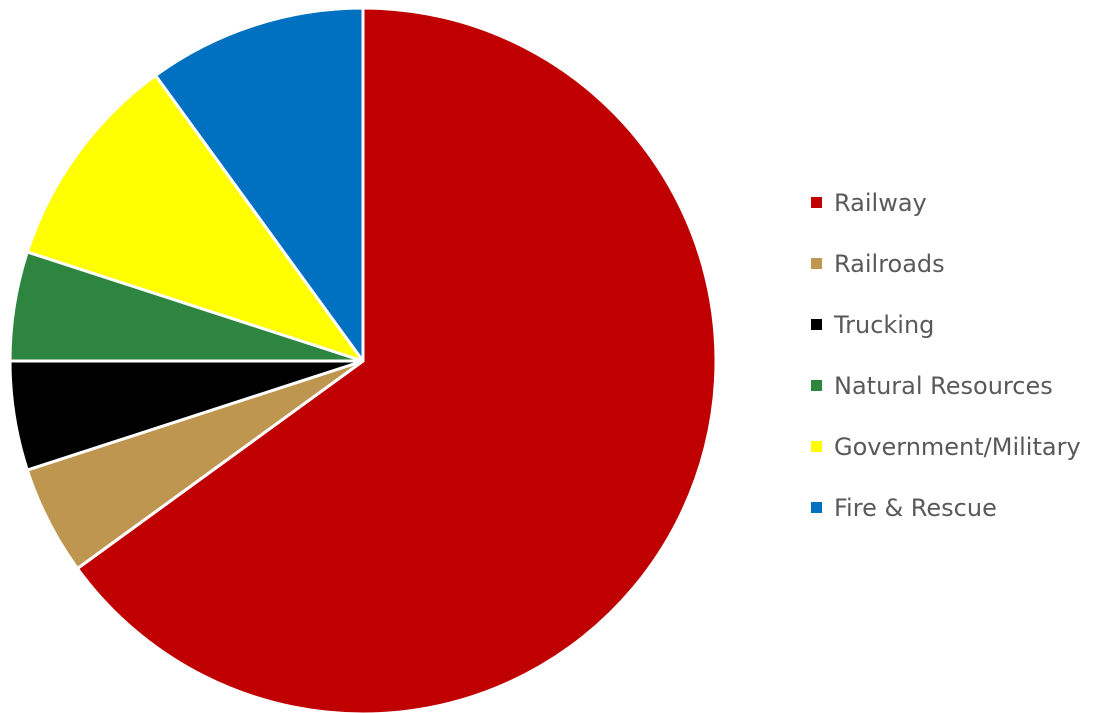 This screenshot has height=713, width=1116. What do you see at coordinates (946, 202) in the screenshot?
I see `legend-item-railway: Railway` at bounding box center [946, 202].